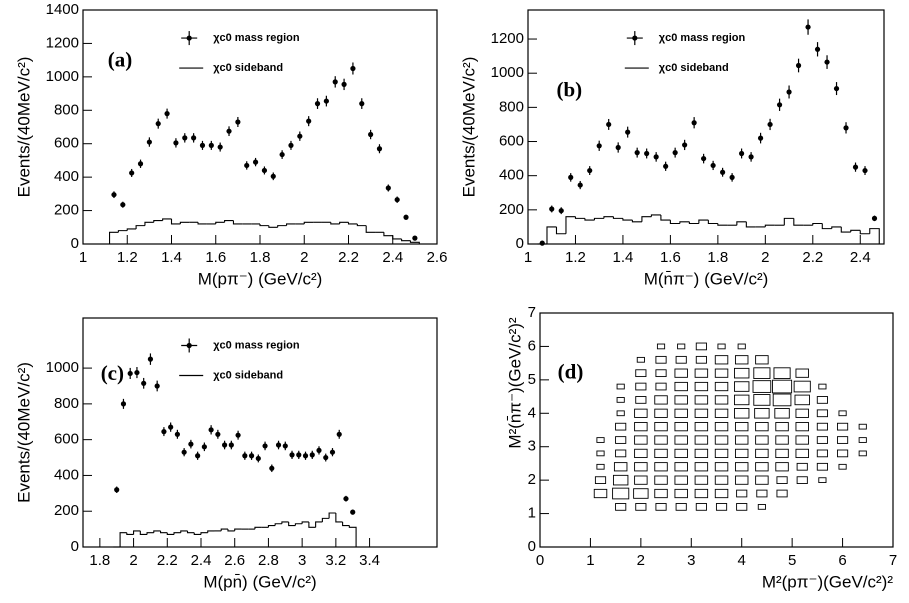 The height and width of the screenshot is (603, 909). Describe the element at coordinates (575, 257) in the screenshot. I see `x-tick-label: 1.2` at that location.